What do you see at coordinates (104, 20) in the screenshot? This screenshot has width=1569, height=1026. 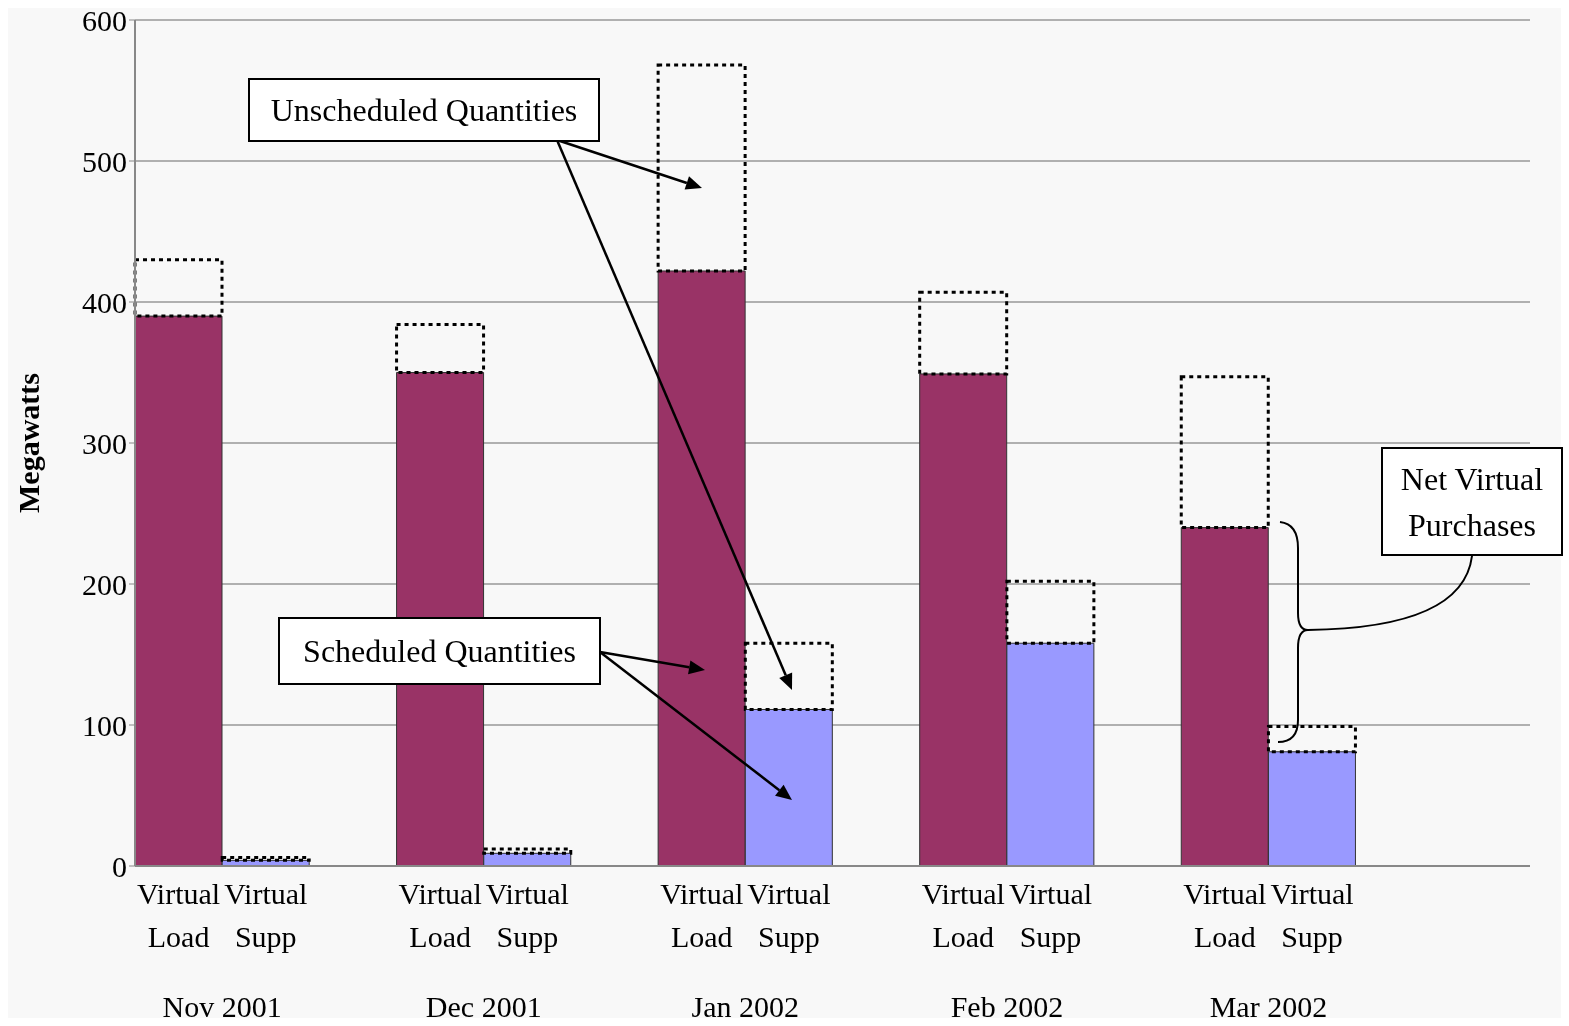 I see `y-tick-label: 600` at bounding box center [104, 20].